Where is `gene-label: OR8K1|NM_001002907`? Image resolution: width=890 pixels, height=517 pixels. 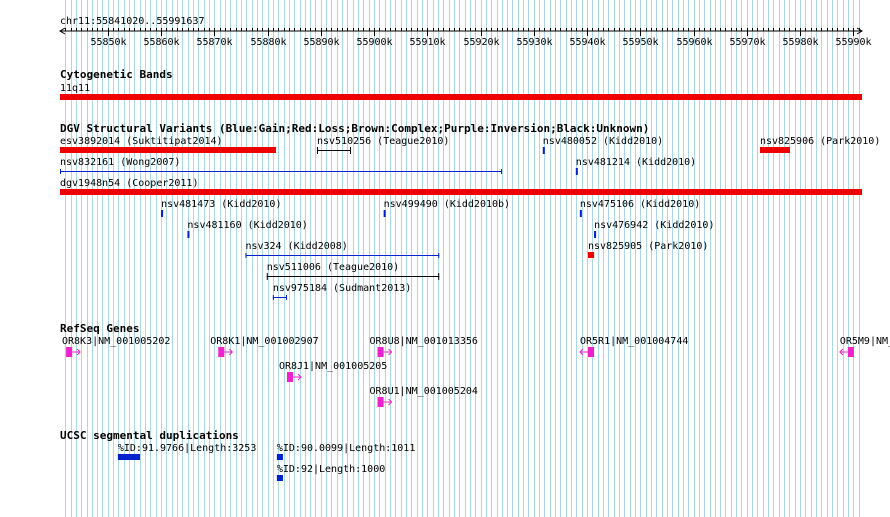
gene-label: OR8K1|NM_001002907 is located at coordinates (264, 341).